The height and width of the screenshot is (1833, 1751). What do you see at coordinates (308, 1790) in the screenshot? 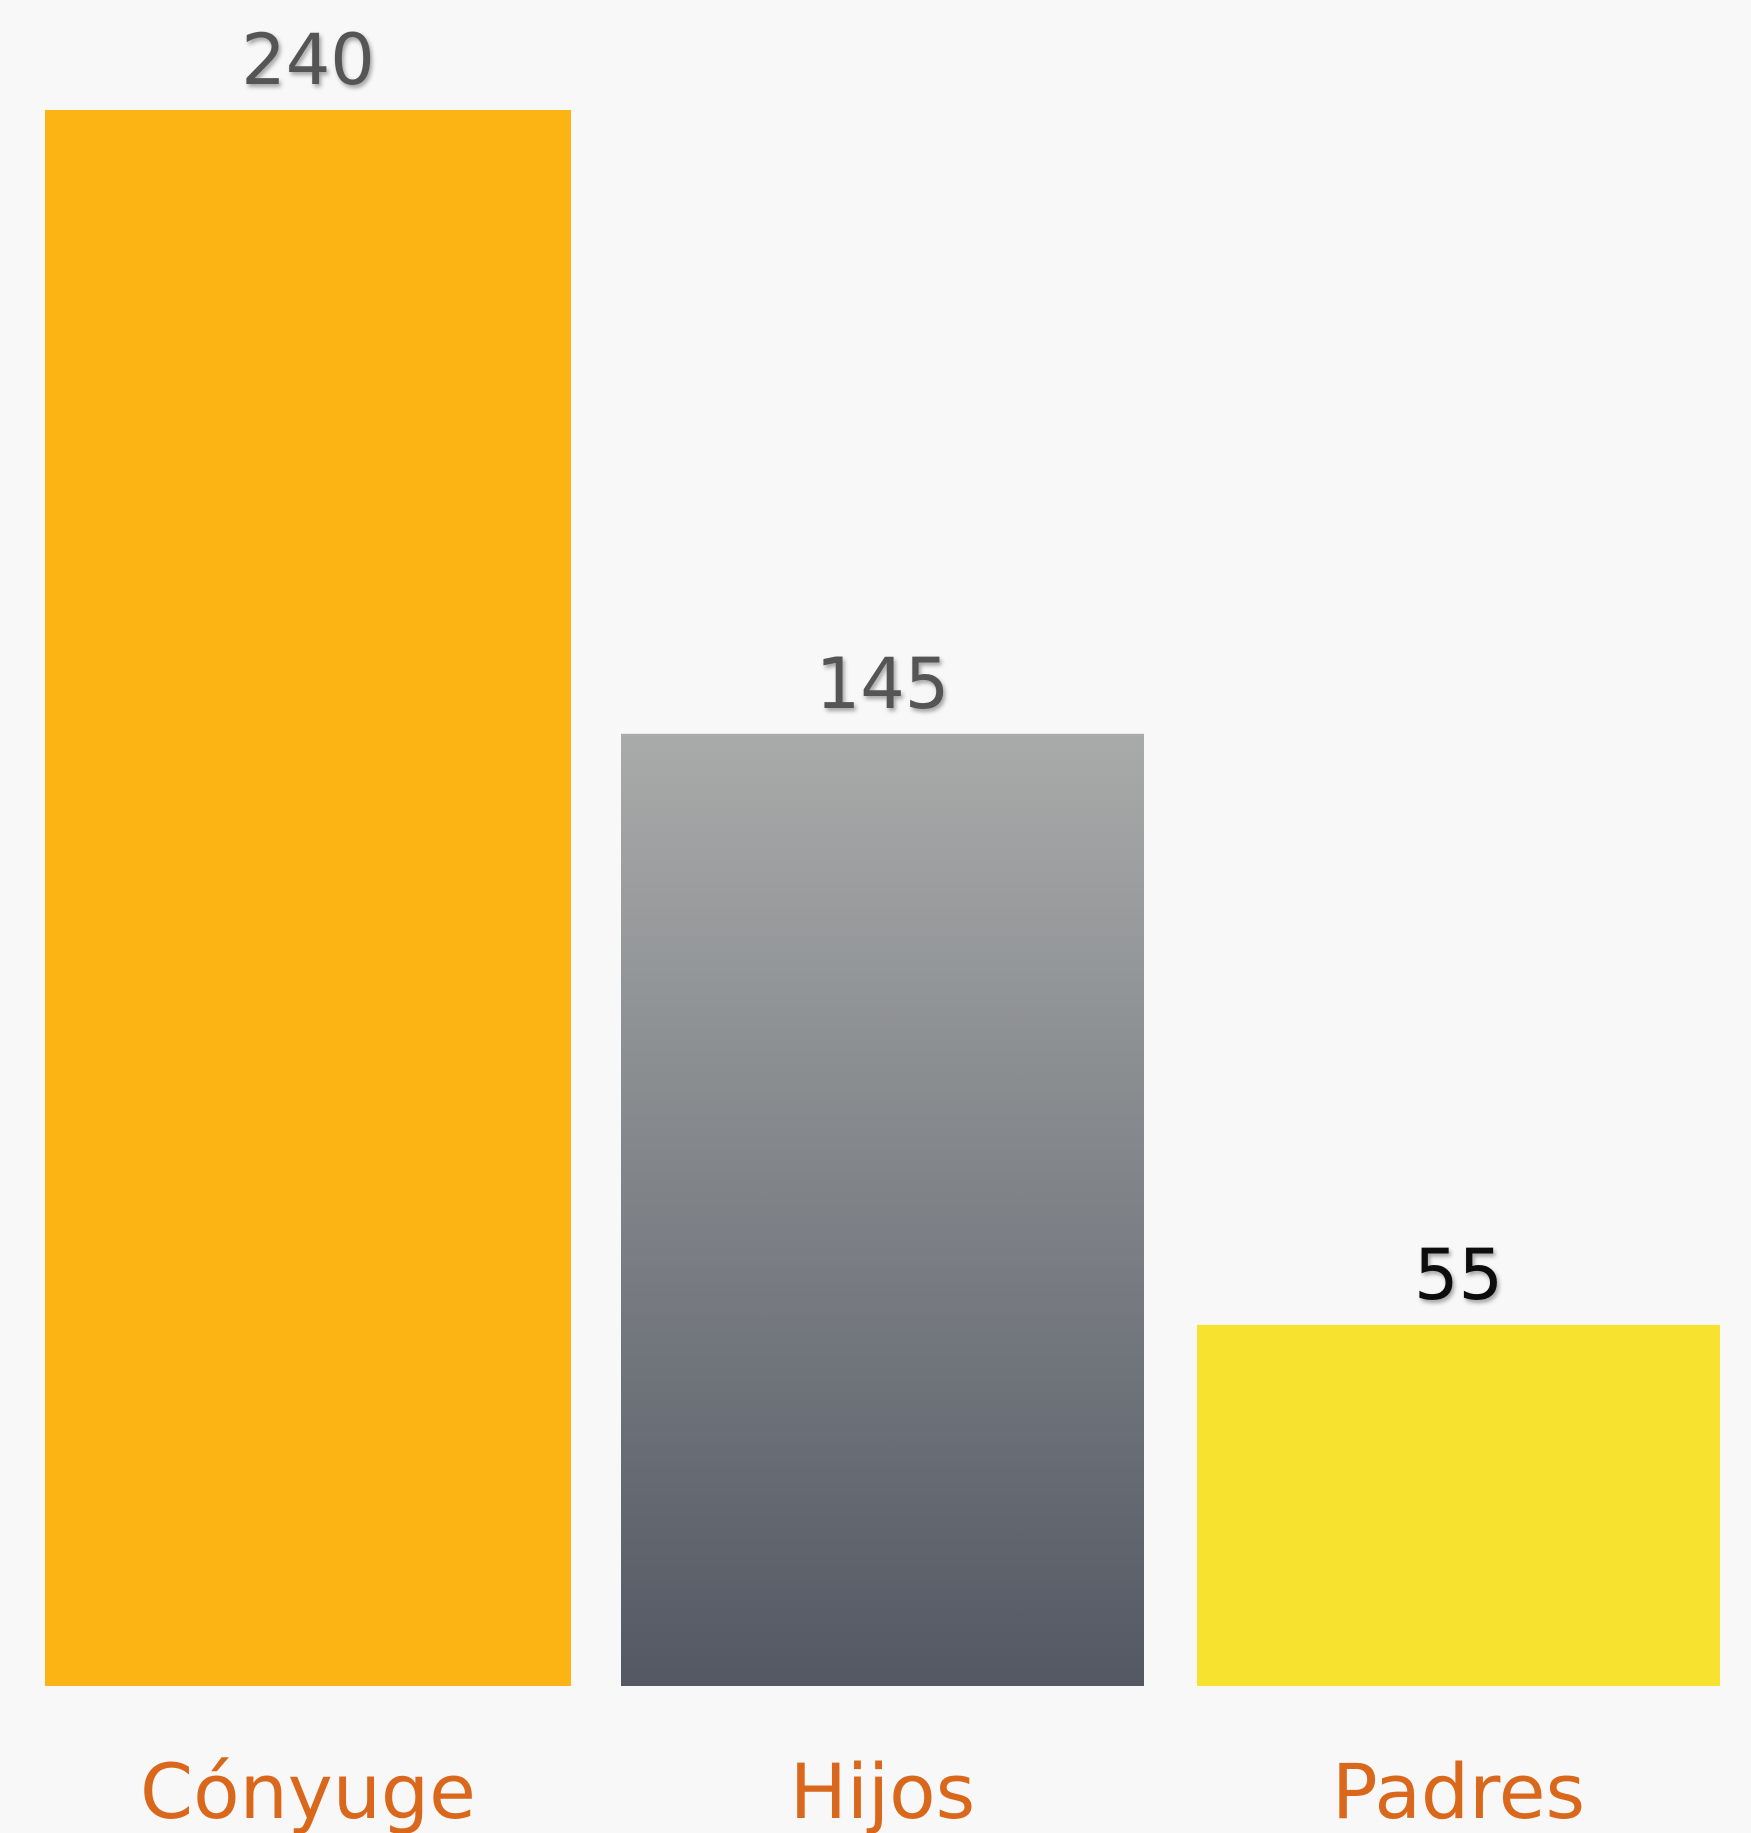
I see `category-label-conyuge: Cónyuge` at bounding box center [308, 1790].